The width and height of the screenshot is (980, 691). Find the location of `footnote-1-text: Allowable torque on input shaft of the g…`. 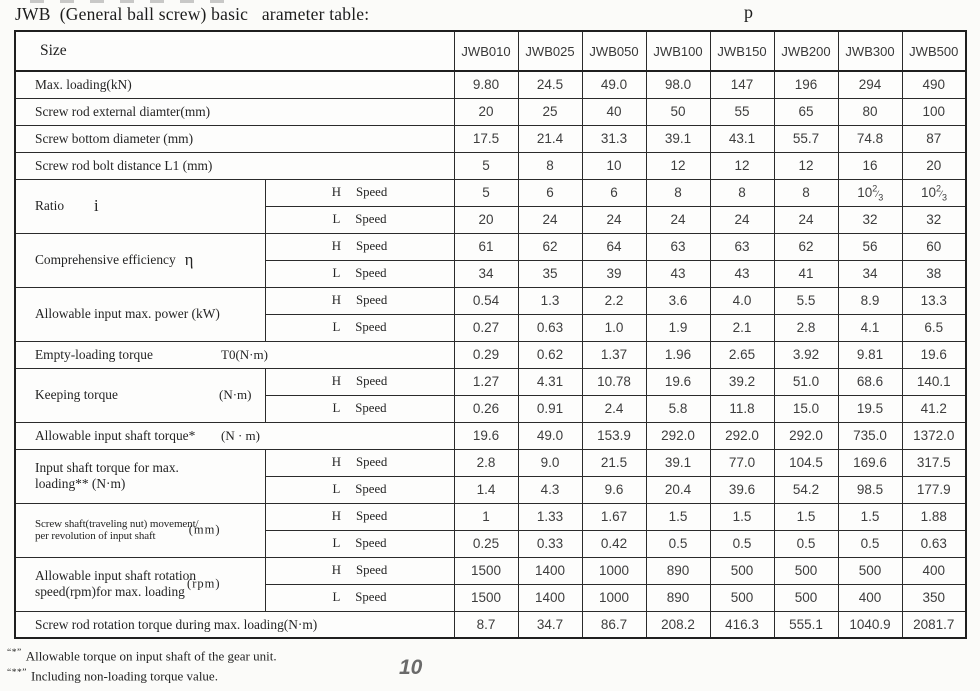

footnote-1-text: Allowable torque on input shaft of the g… is located at coordinates (151, 656).